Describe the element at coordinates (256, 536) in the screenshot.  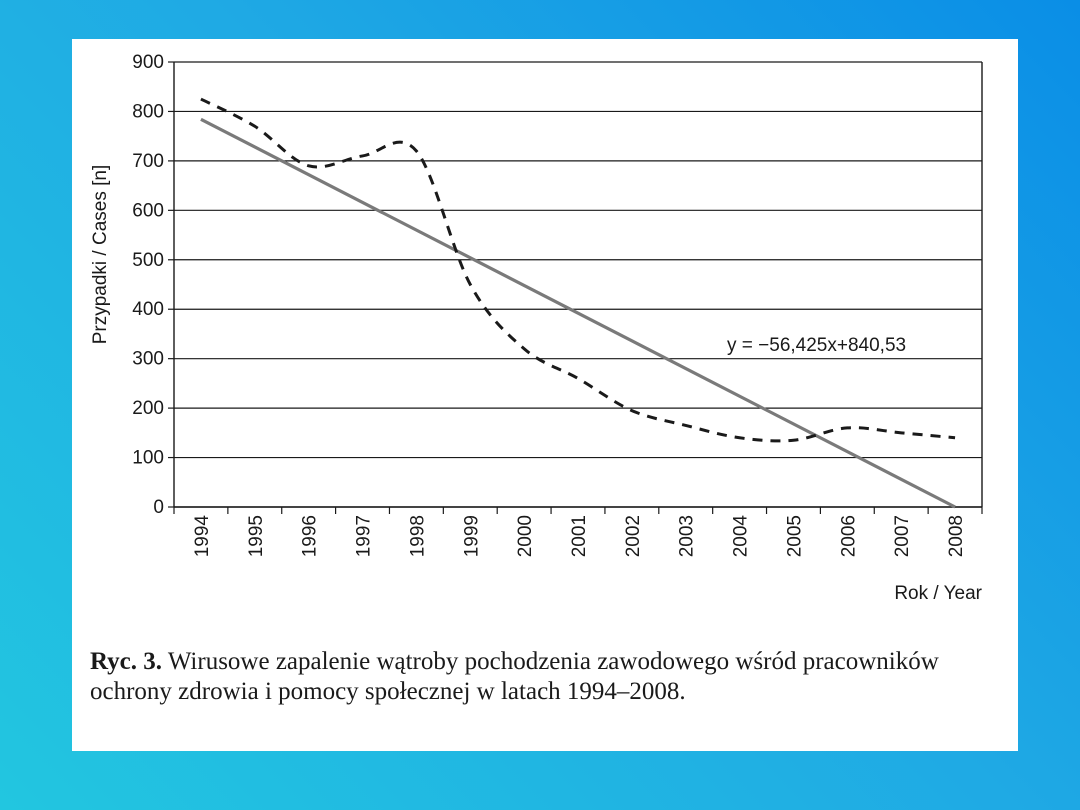
I see `x-tick-label: 1995` at that location.